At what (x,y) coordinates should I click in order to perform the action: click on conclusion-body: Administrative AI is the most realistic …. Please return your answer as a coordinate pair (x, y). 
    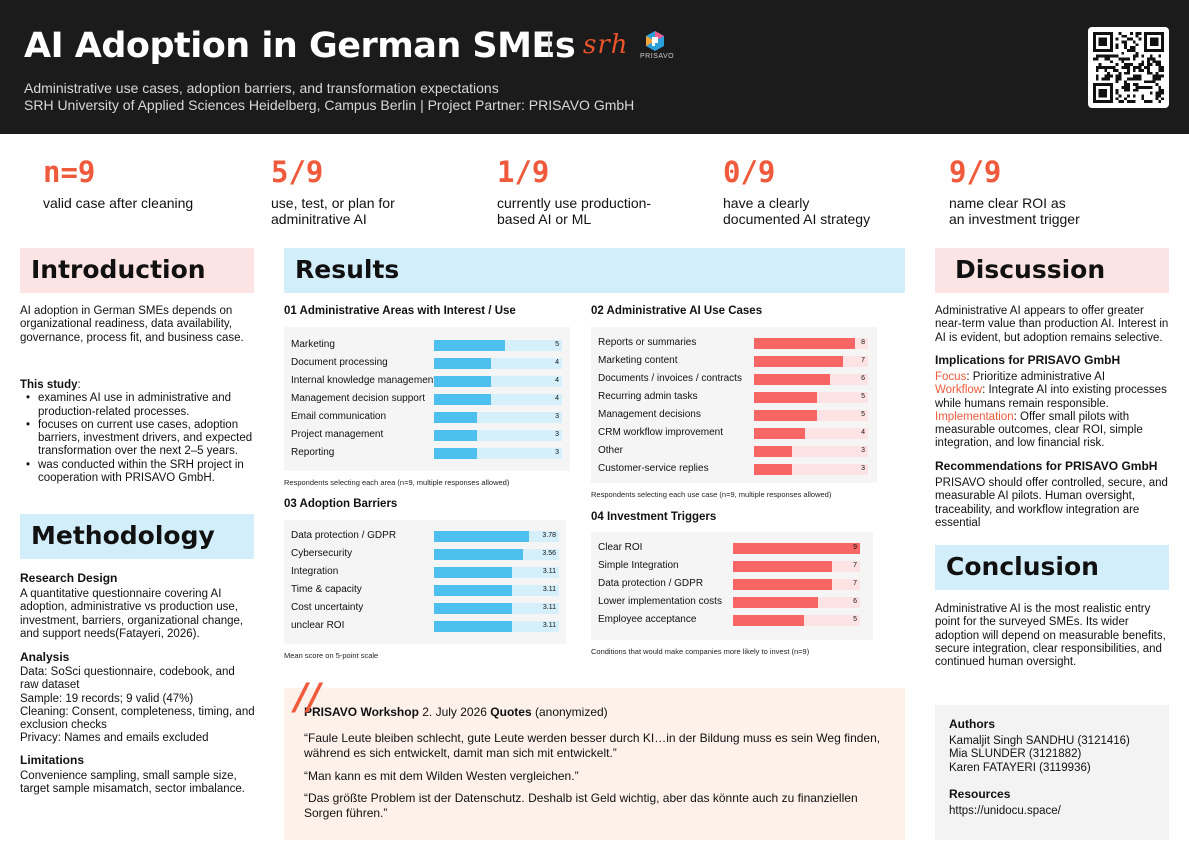
    Looking at the image, I should click on (1050, 636).